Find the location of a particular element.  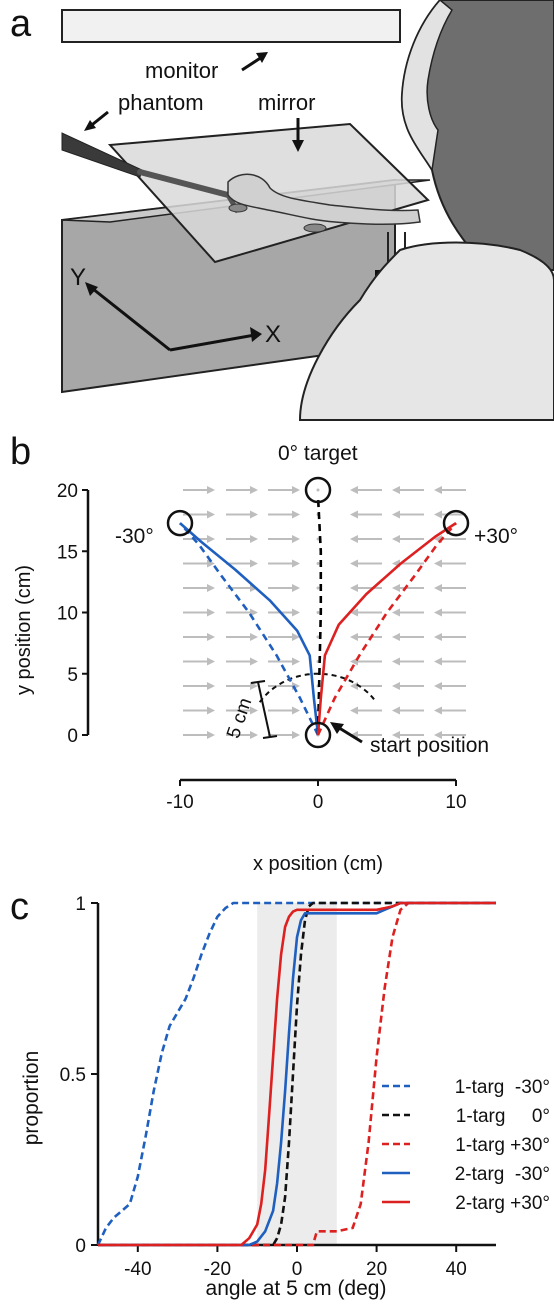

force-field is located at coordinates (324, 612).